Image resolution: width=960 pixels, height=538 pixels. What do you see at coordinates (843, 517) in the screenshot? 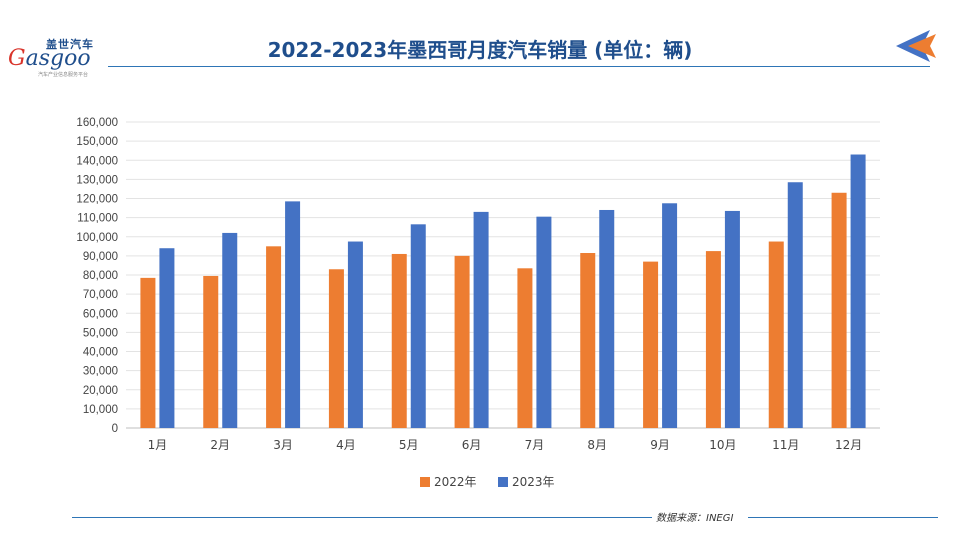
I see `footer-divider-right` at bounding box center [843, 517].